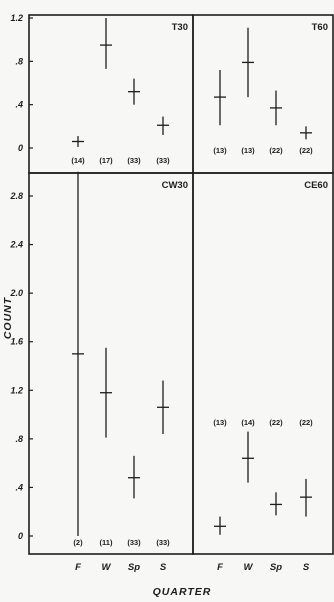  What do you see at coordinates (220, 422) in the screenshot?
I see `sample-size-label-ce60-f: (13)` at bounding box center [220, 422].